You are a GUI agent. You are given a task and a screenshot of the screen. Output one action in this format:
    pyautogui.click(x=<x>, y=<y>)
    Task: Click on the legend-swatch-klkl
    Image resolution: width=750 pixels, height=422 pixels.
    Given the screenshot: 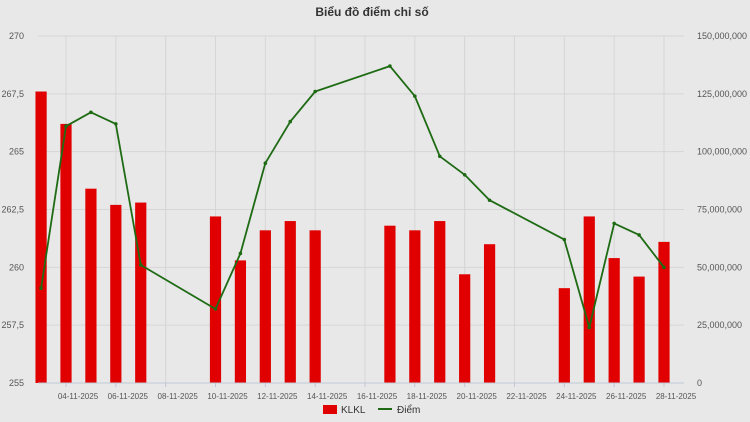 What is the action you would take?
    pyautogui.click(x=330, y=409)
    